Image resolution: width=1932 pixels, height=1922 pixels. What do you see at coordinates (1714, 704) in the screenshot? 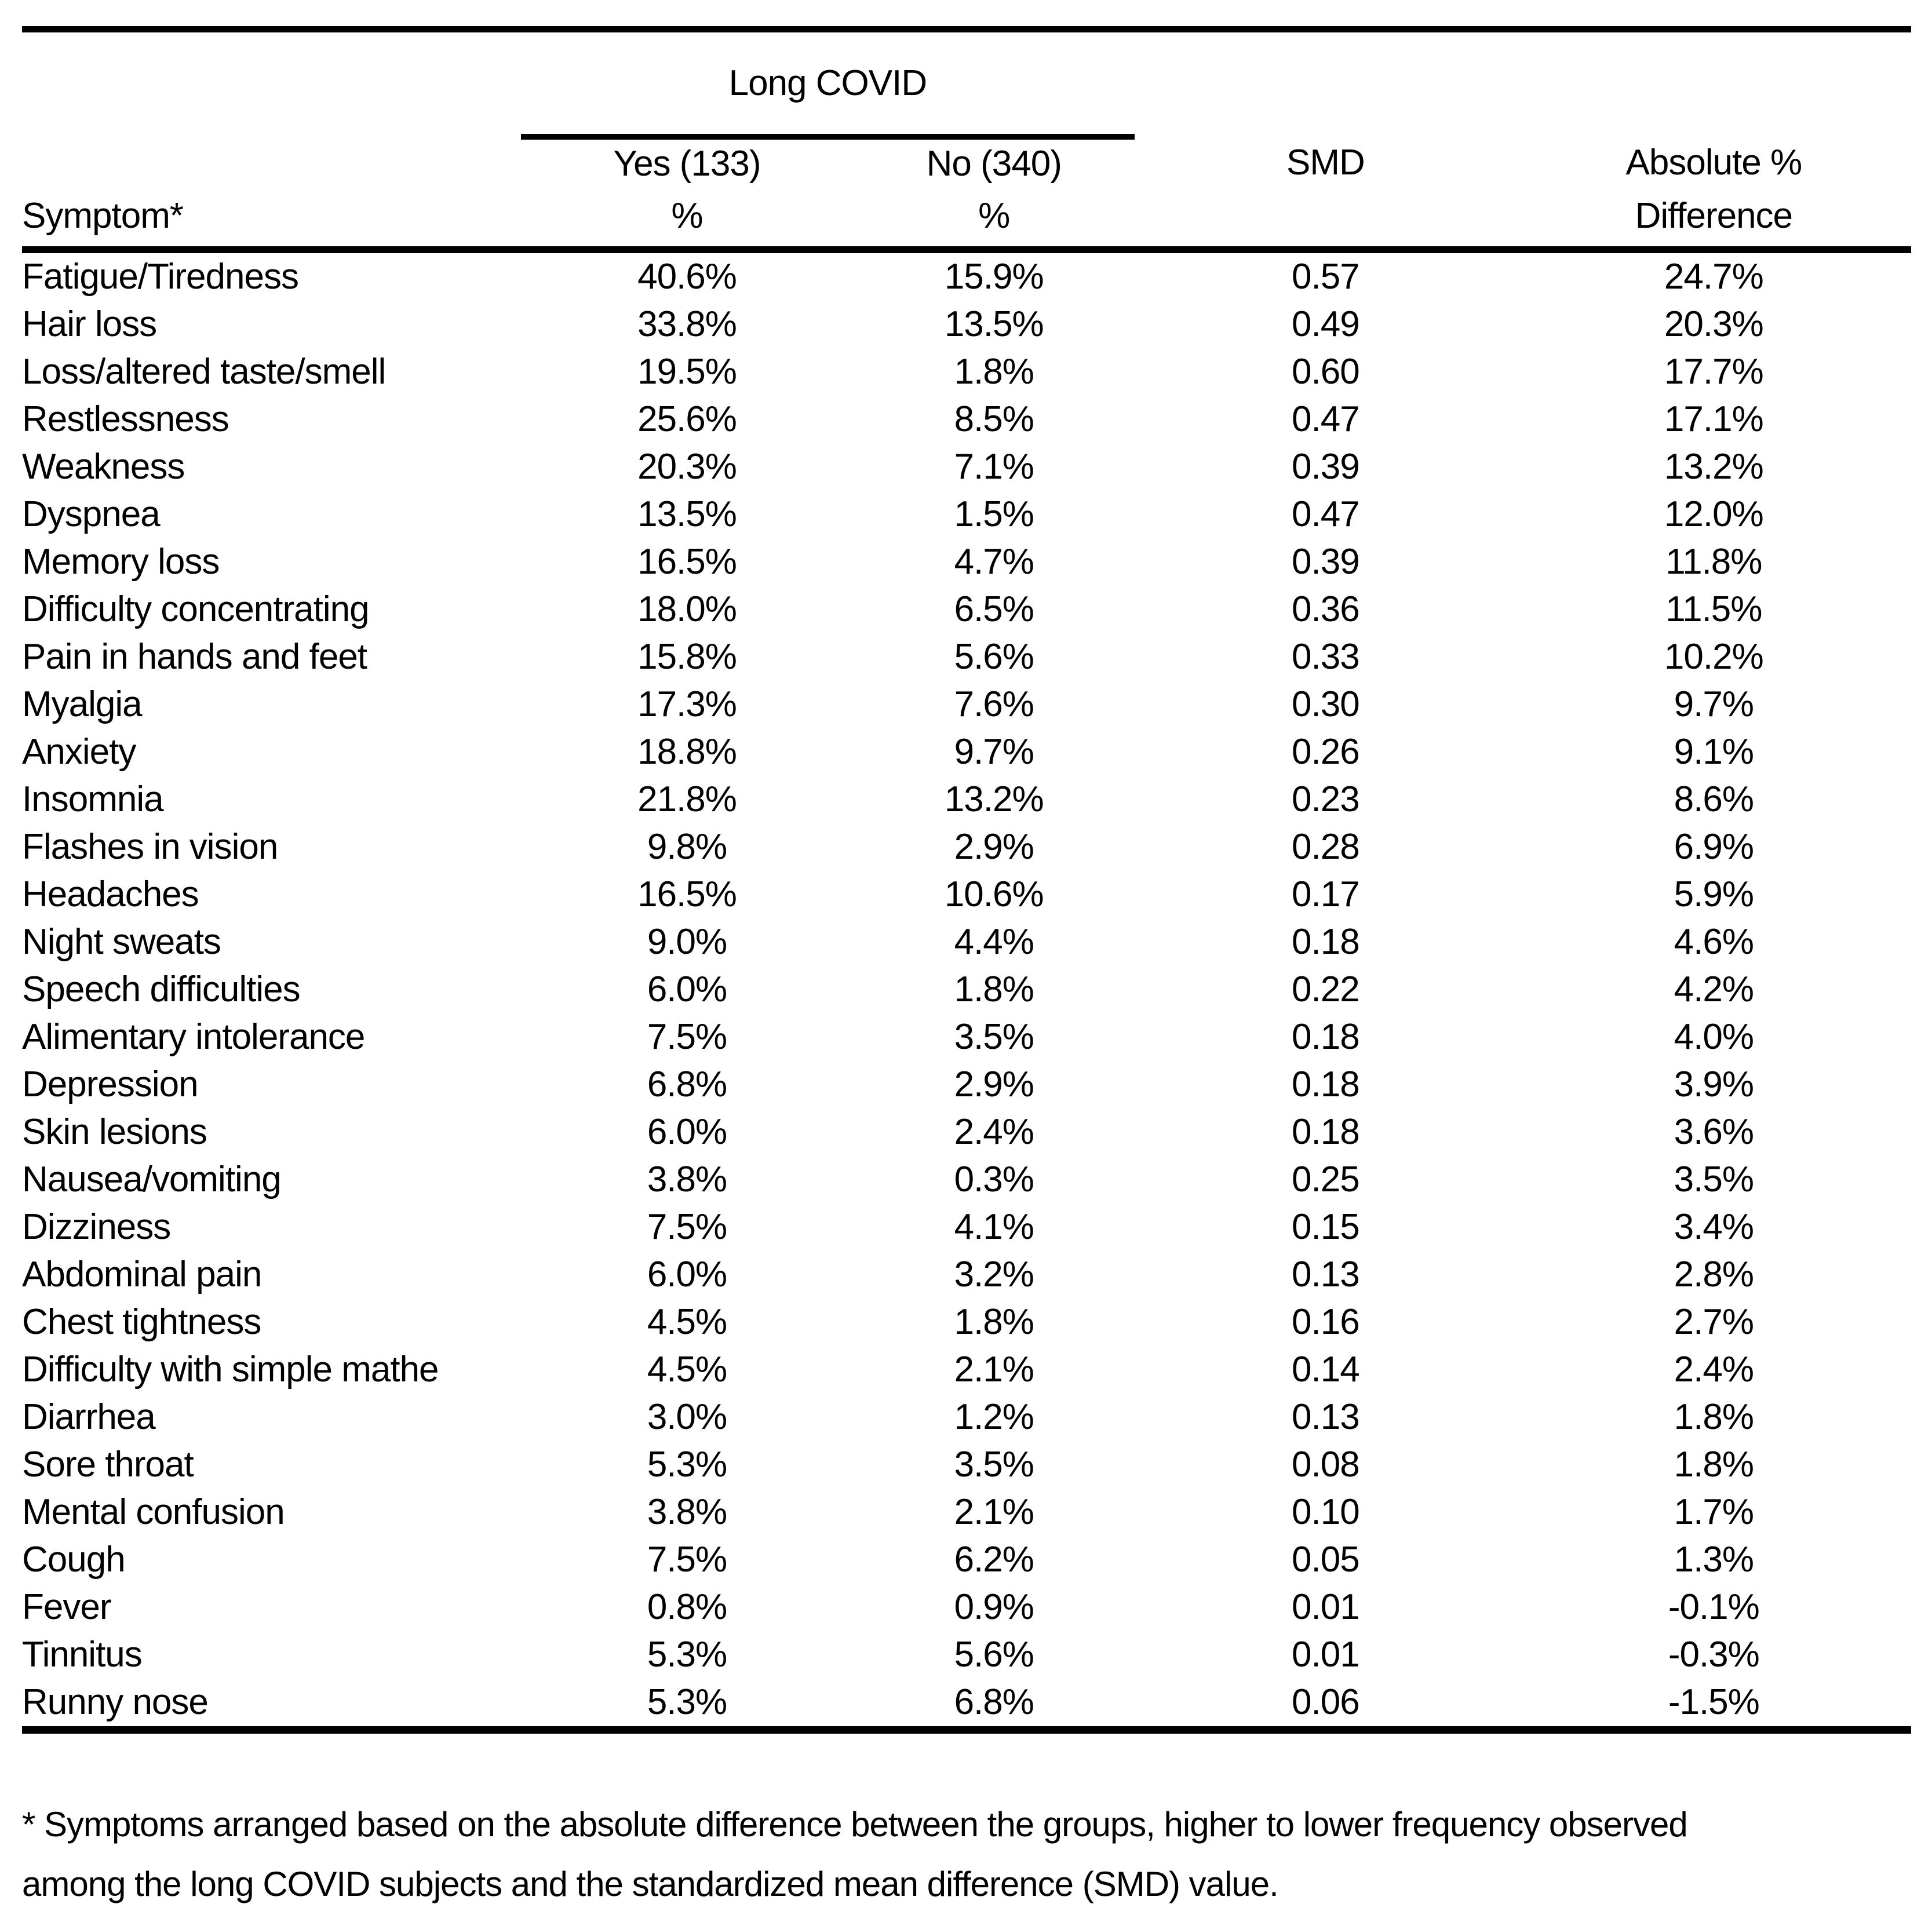
I see `abs-diff-cell: 9.7%` at bounding box center [1714, 704].